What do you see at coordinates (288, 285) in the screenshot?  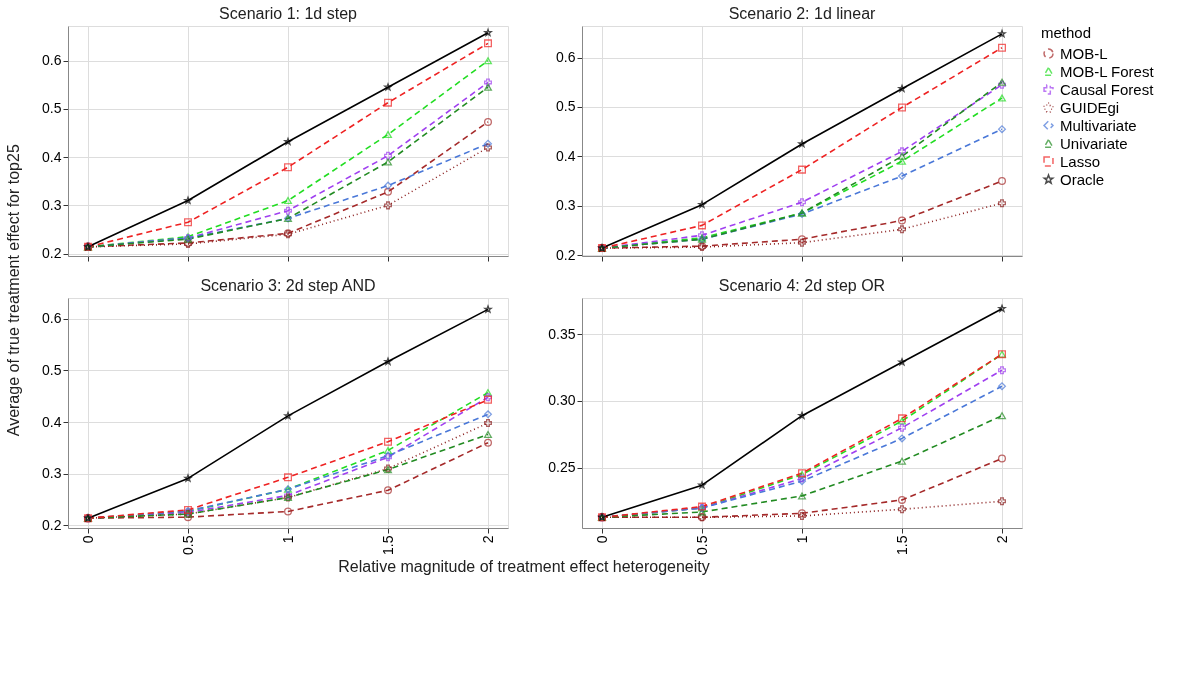 I see `chart-title: Scenario 3: 2d step AND` at bounding box center [288, 285].